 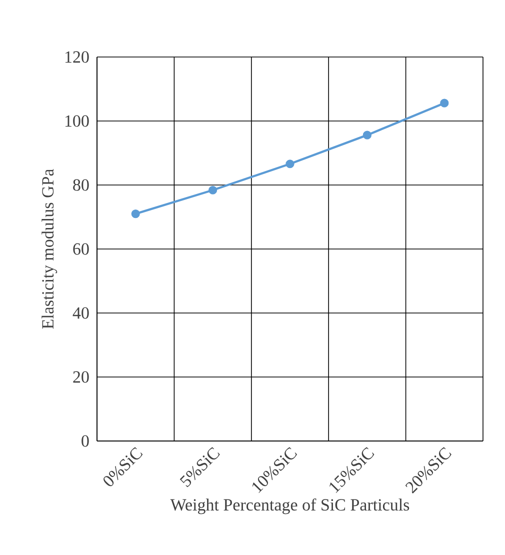 I want to click on x-axis-title: Weight Percentage of SiC Particuls, so click(x=290, y=506).